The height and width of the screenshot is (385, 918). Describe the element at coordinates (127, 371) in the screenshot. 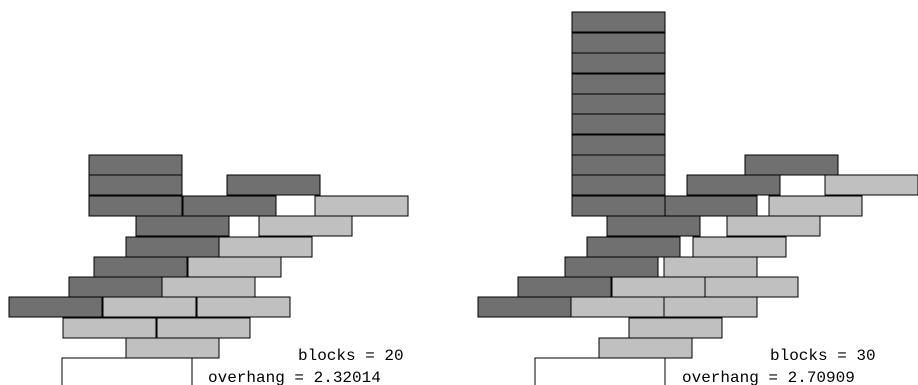

I see `left-table` at that location.